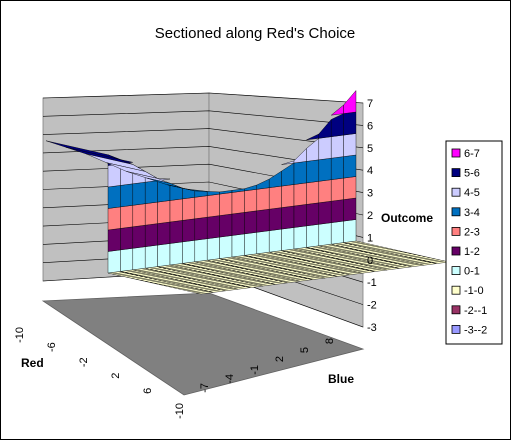 The width and height of the screenshot is (511, 440). Describe the element at coordinates (472, 272) in the screenshot. I see `legend-label: 0-1` at that location.